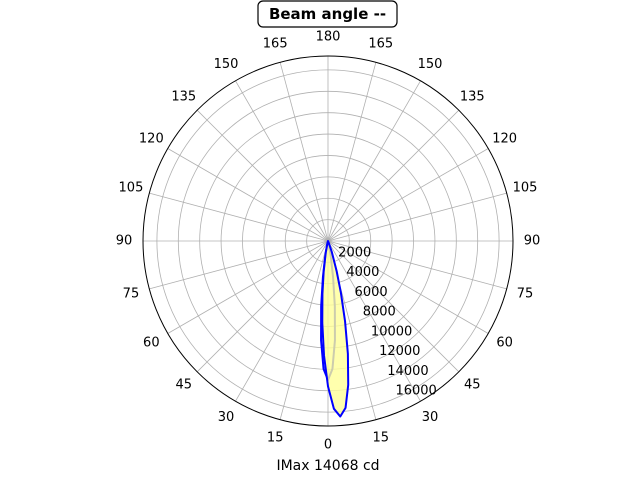  I want to click on series-line, so click(335, 329).